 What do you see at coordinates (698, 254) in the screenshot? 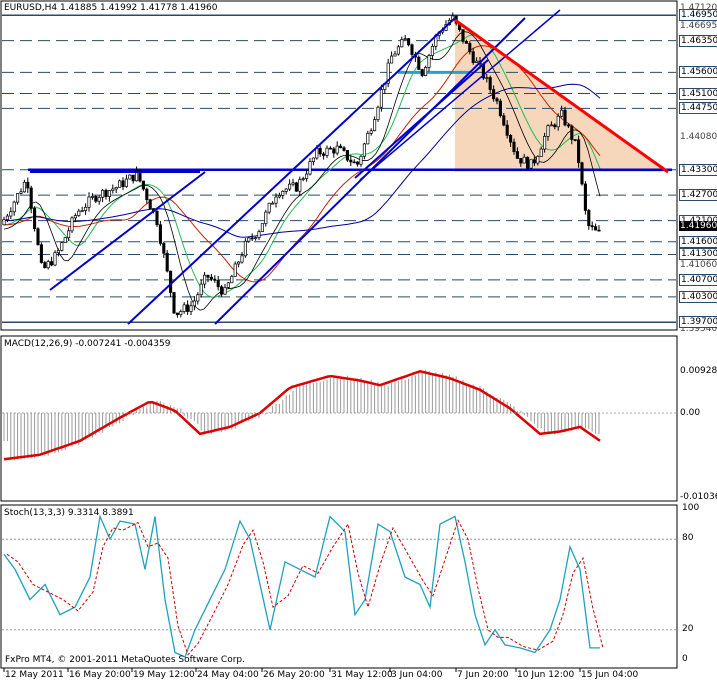
I see `level-price-label: 1.41300` at bounding box center [698, 254].